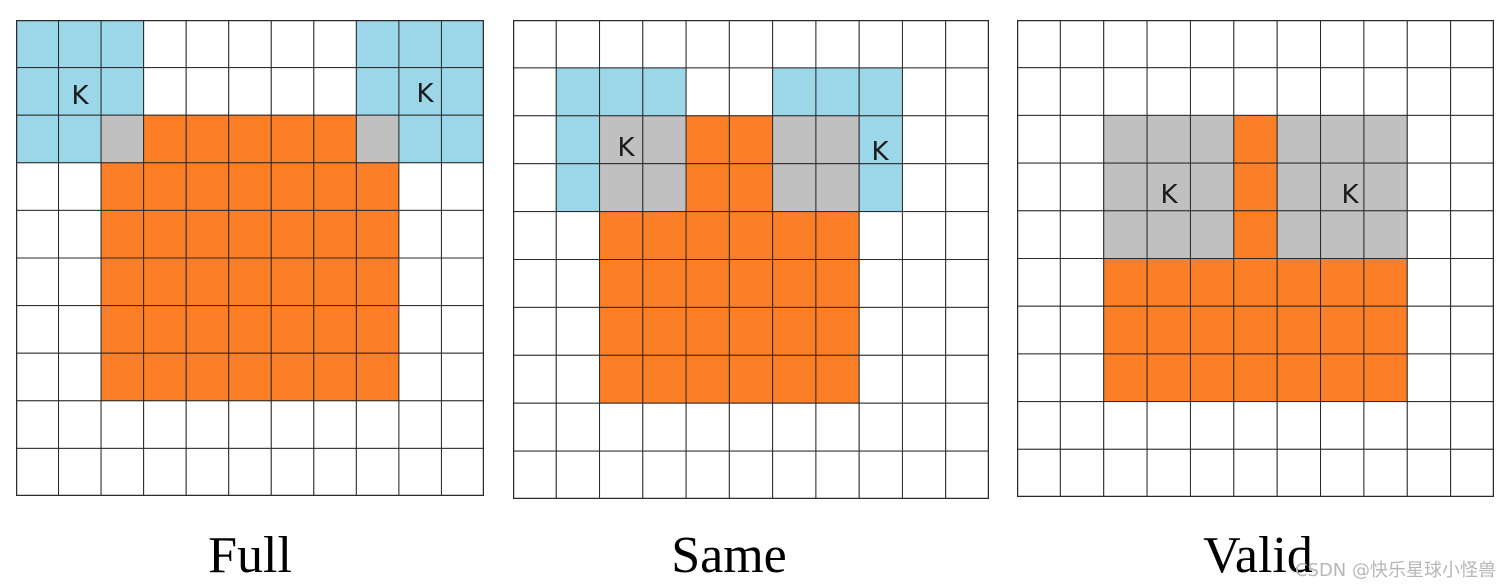 This screenshot has width=1508, height=588. What do you see at coordinates (880, 152) in the screenshot?
I see `same-kernel-label-right: K` at bounding box center [880, 152].